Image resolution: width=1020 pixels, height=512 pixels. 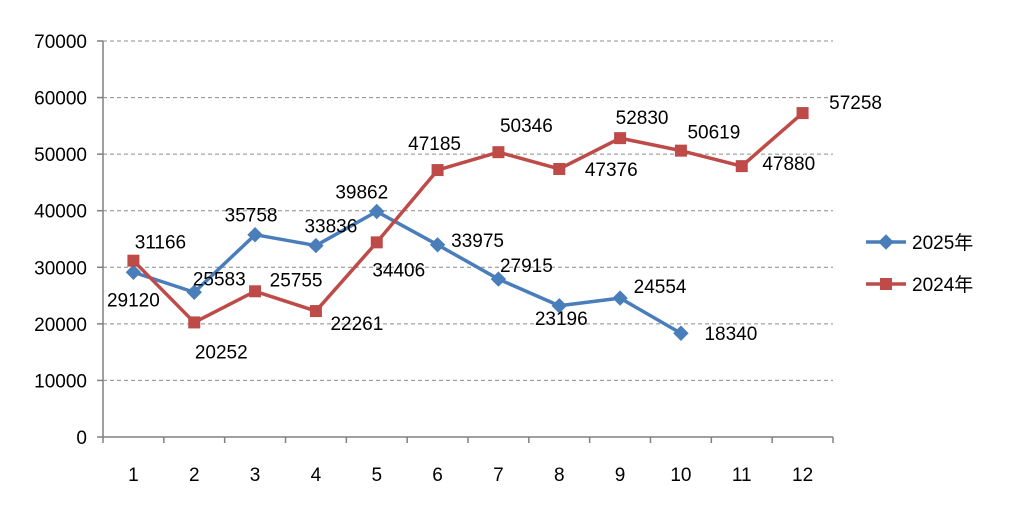 I want to click on legend-label: 2024年, so click(x=942, y=285).